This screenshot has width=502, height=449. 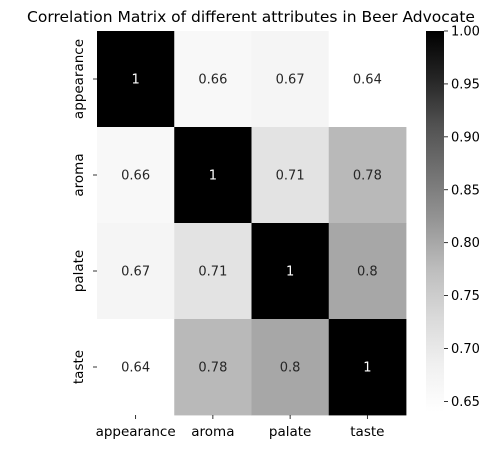 I want to click on heatmap-cell-aroma-taste, so click(x=367, y=175).